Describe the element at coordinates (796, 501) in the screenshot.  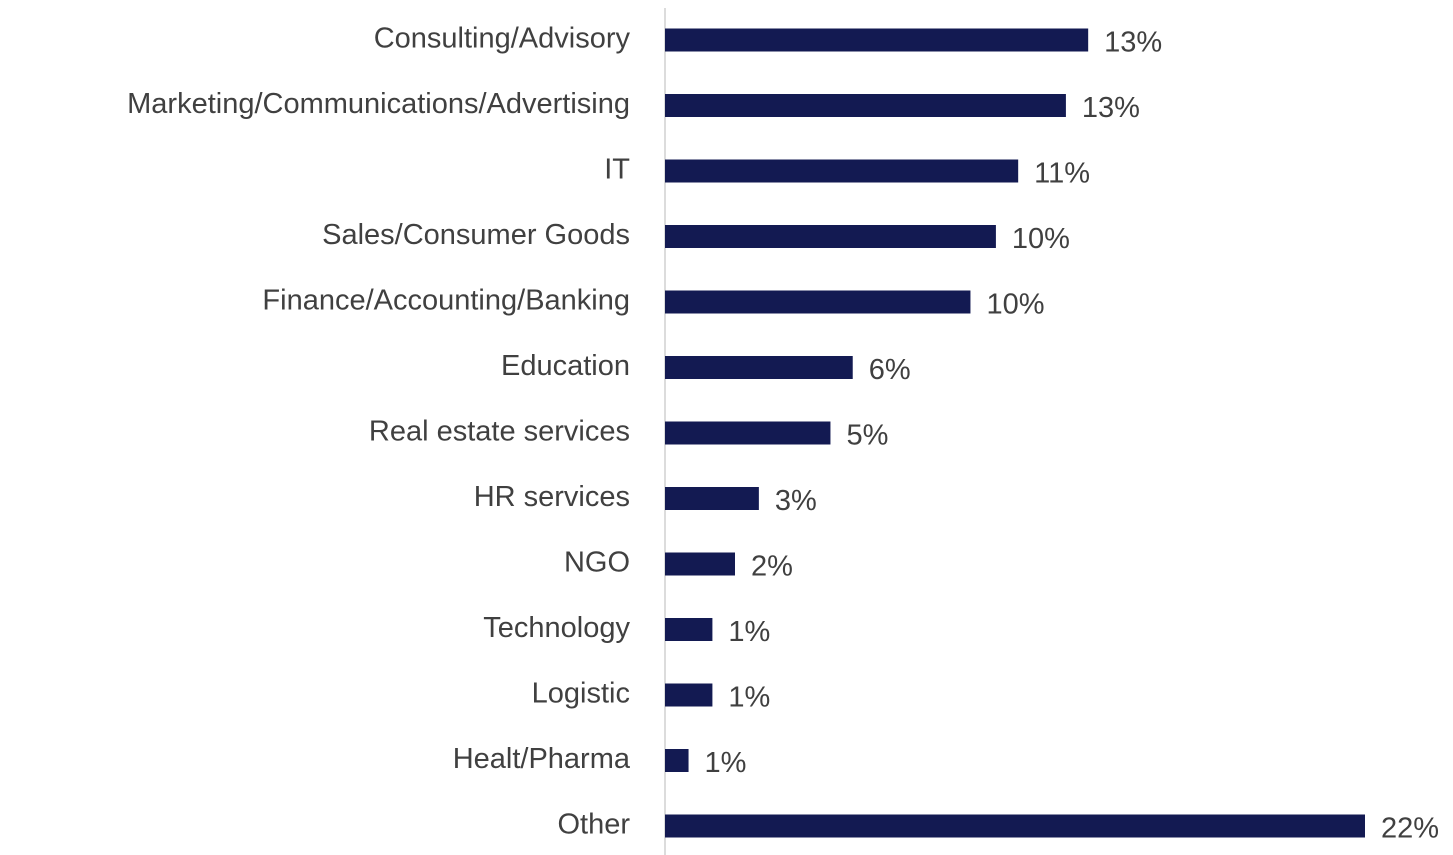
I see `data-label: 3%` at that location.